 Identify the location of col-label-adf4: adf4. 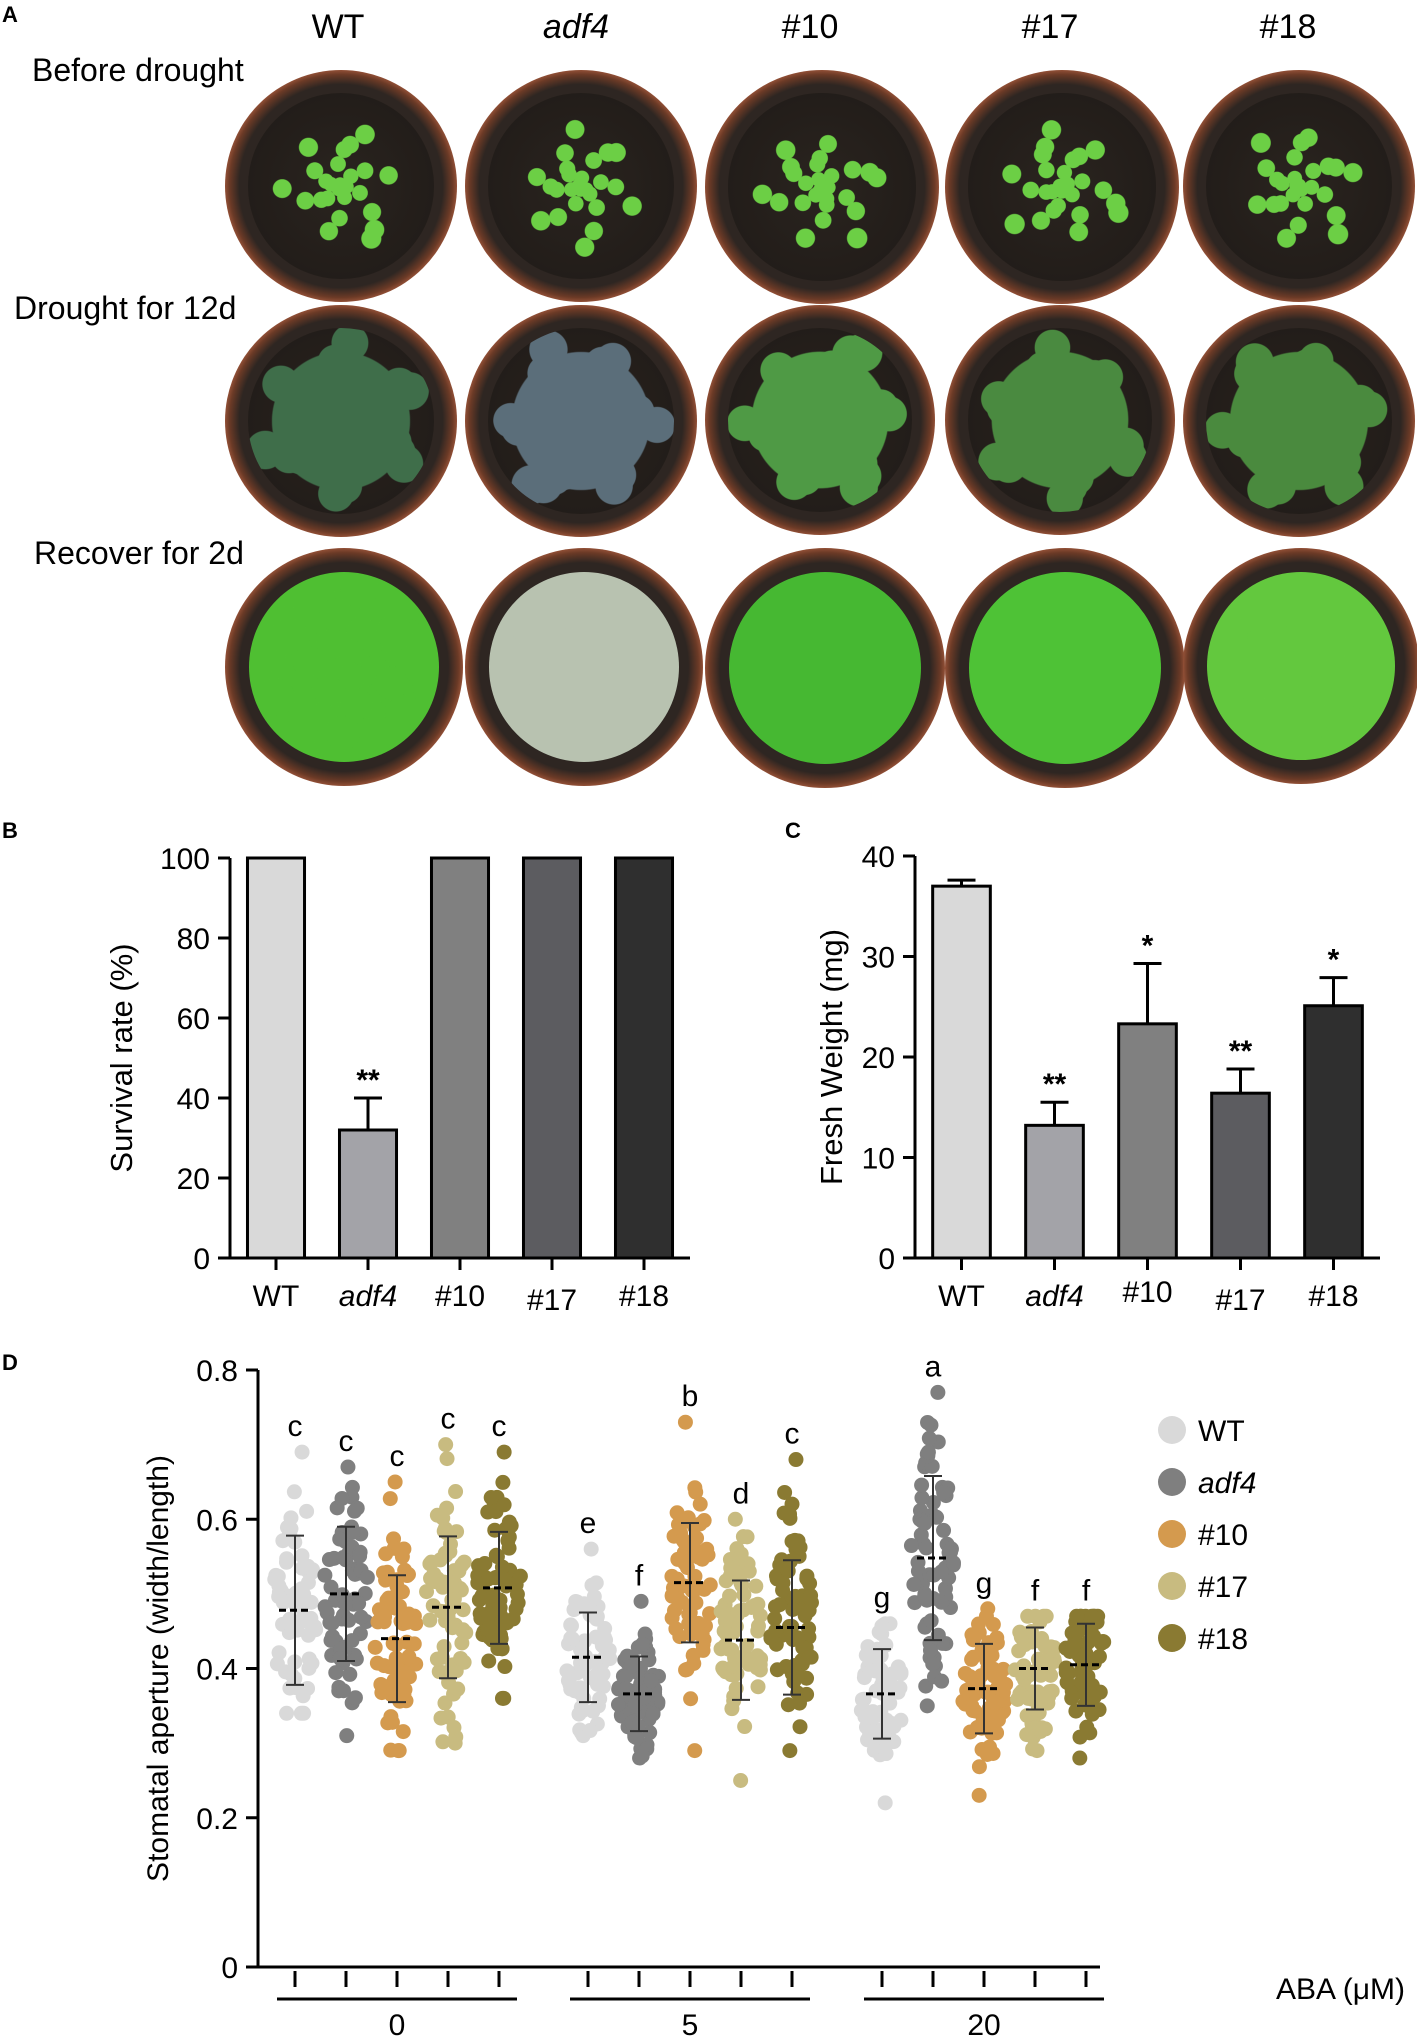
(576, 27).